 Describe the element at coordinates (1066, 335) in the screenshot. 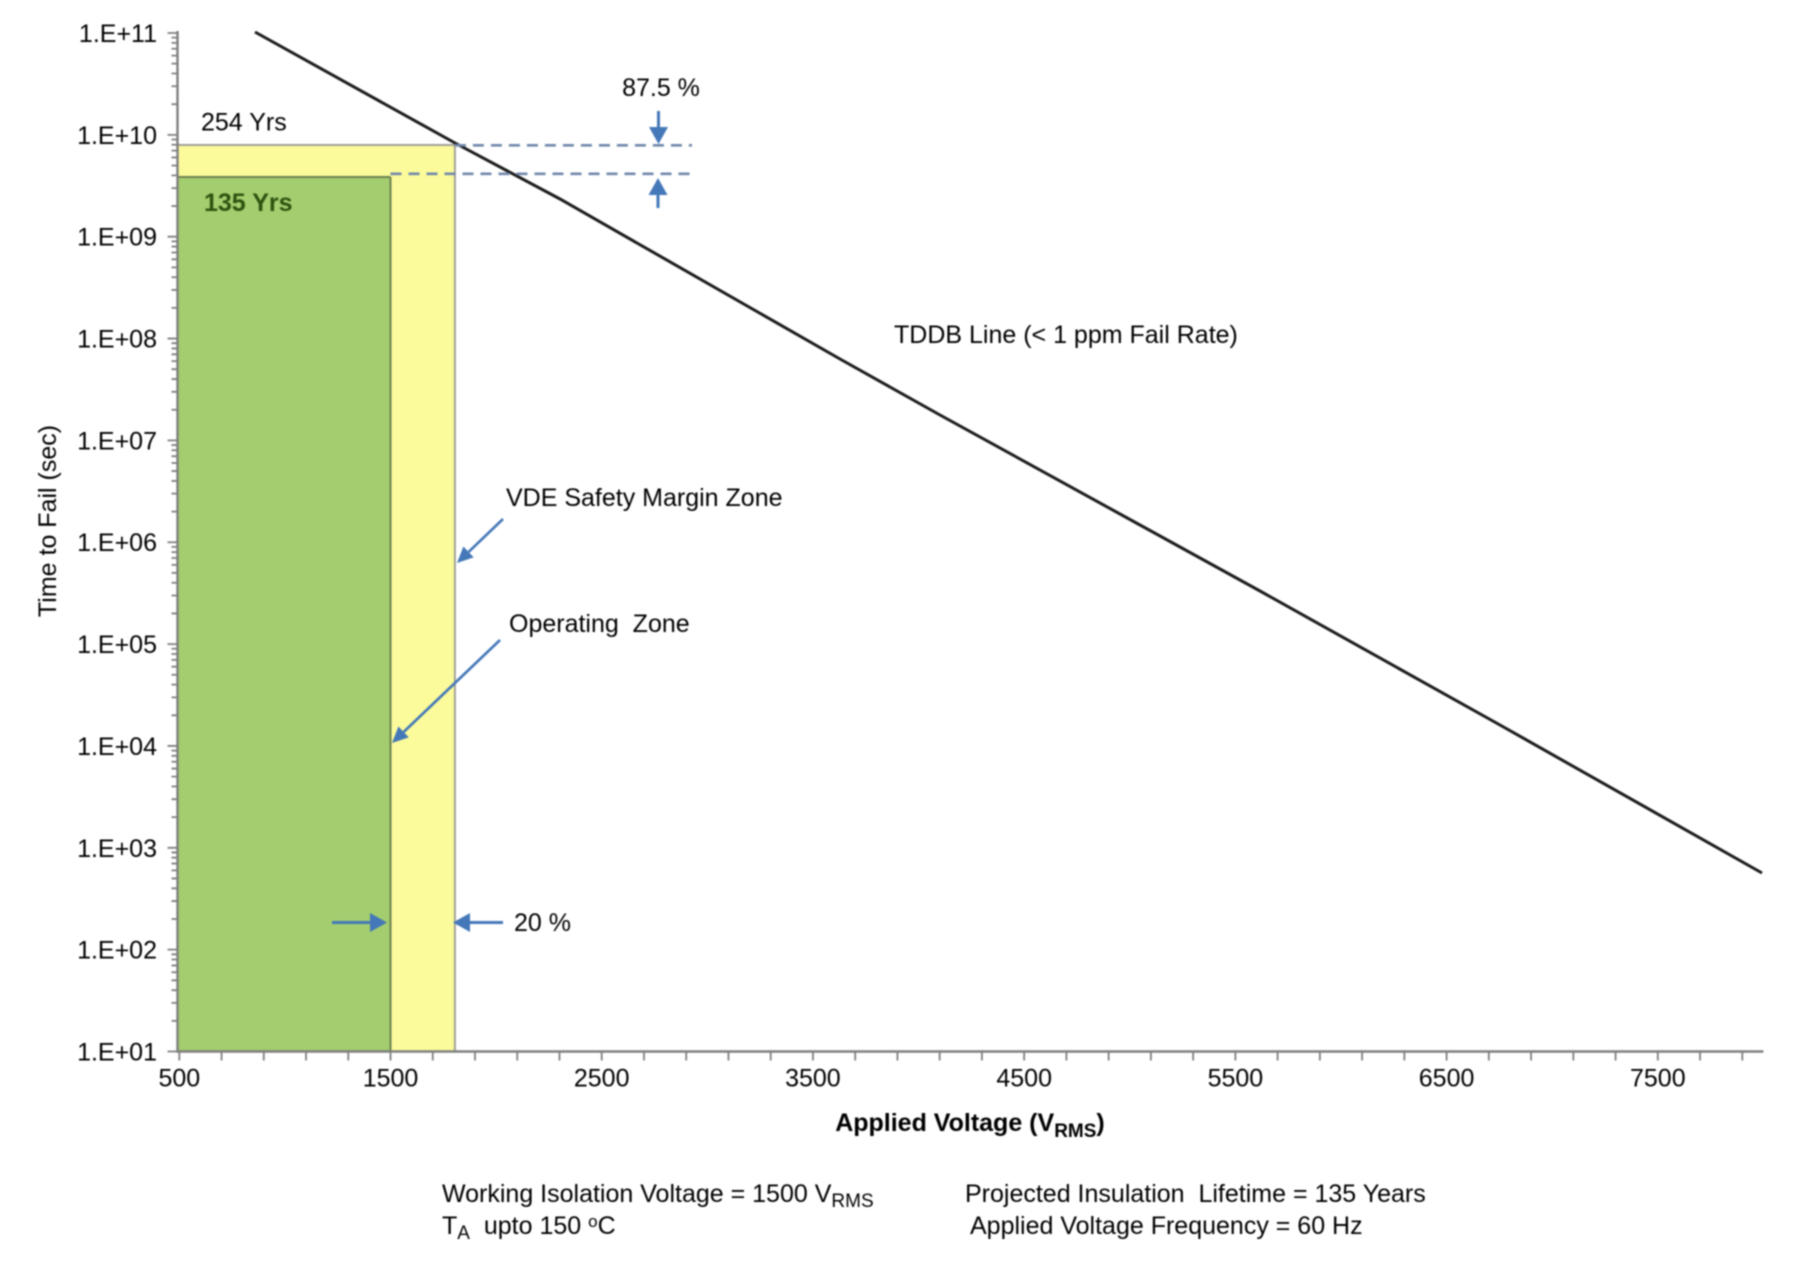

I see `svg-text: TDDB Line (< 1 ppm Fail Rate)` at that location.